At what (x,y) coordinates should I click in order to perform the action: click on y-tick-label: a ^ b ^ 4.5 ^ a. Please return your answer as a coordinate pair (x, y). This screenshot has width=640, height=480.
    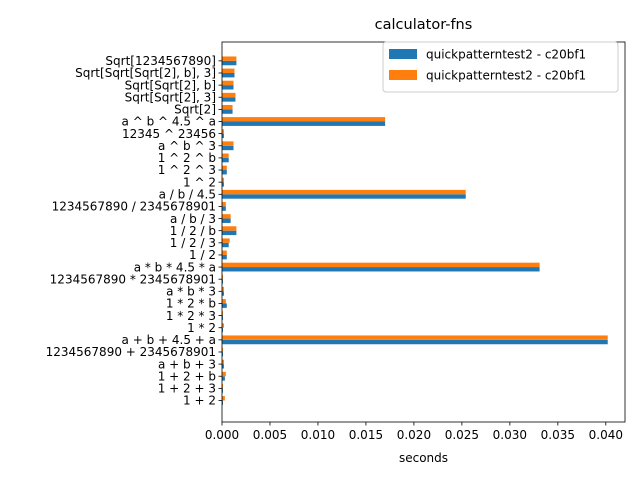
    Looking at the image, I should click on (169, 122).